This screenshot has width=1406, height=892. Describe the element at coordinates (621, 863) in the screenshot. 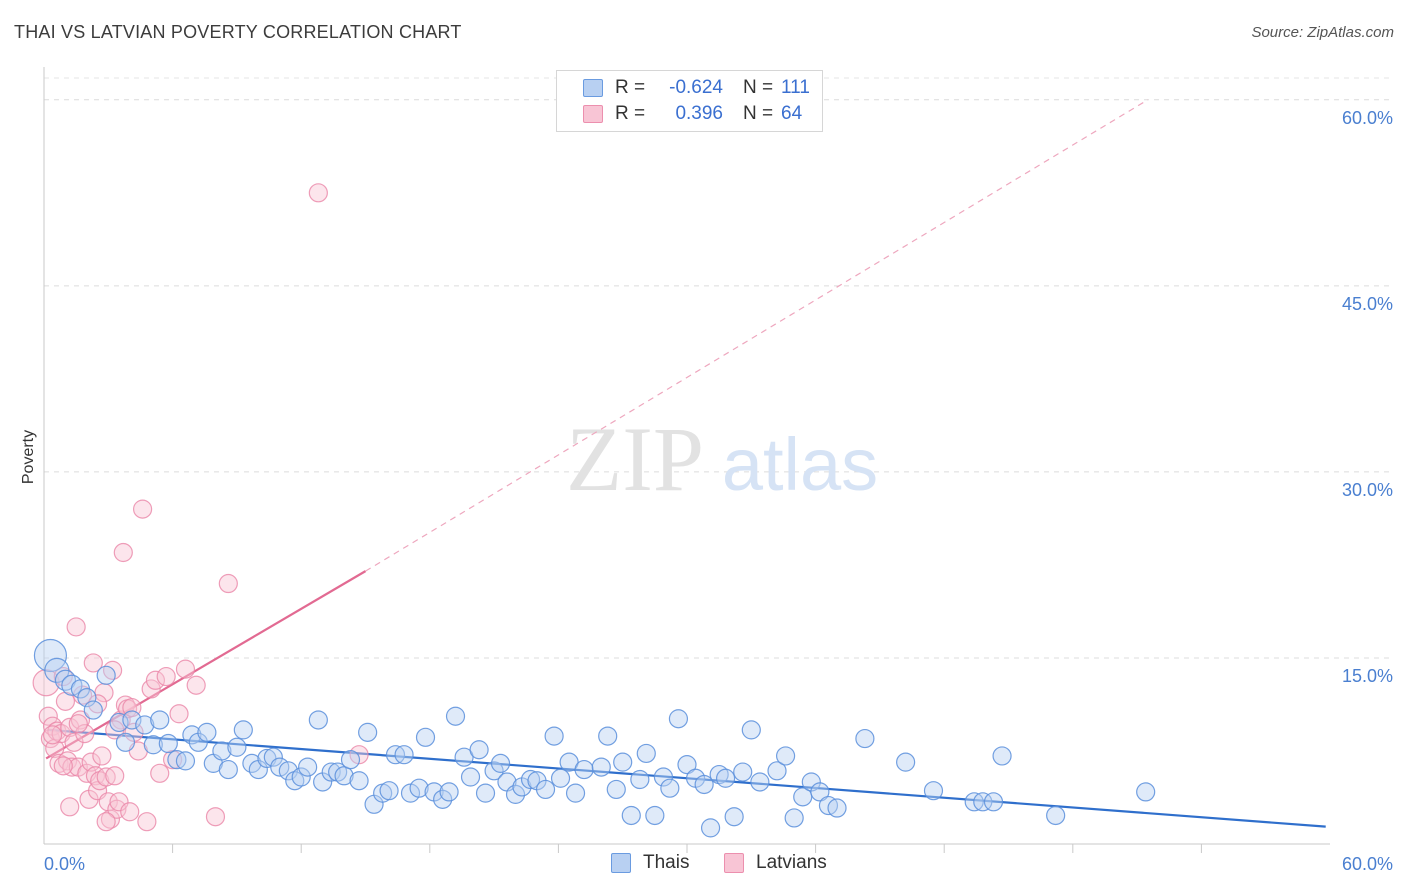

I see `series-swatch-thais` at that location.